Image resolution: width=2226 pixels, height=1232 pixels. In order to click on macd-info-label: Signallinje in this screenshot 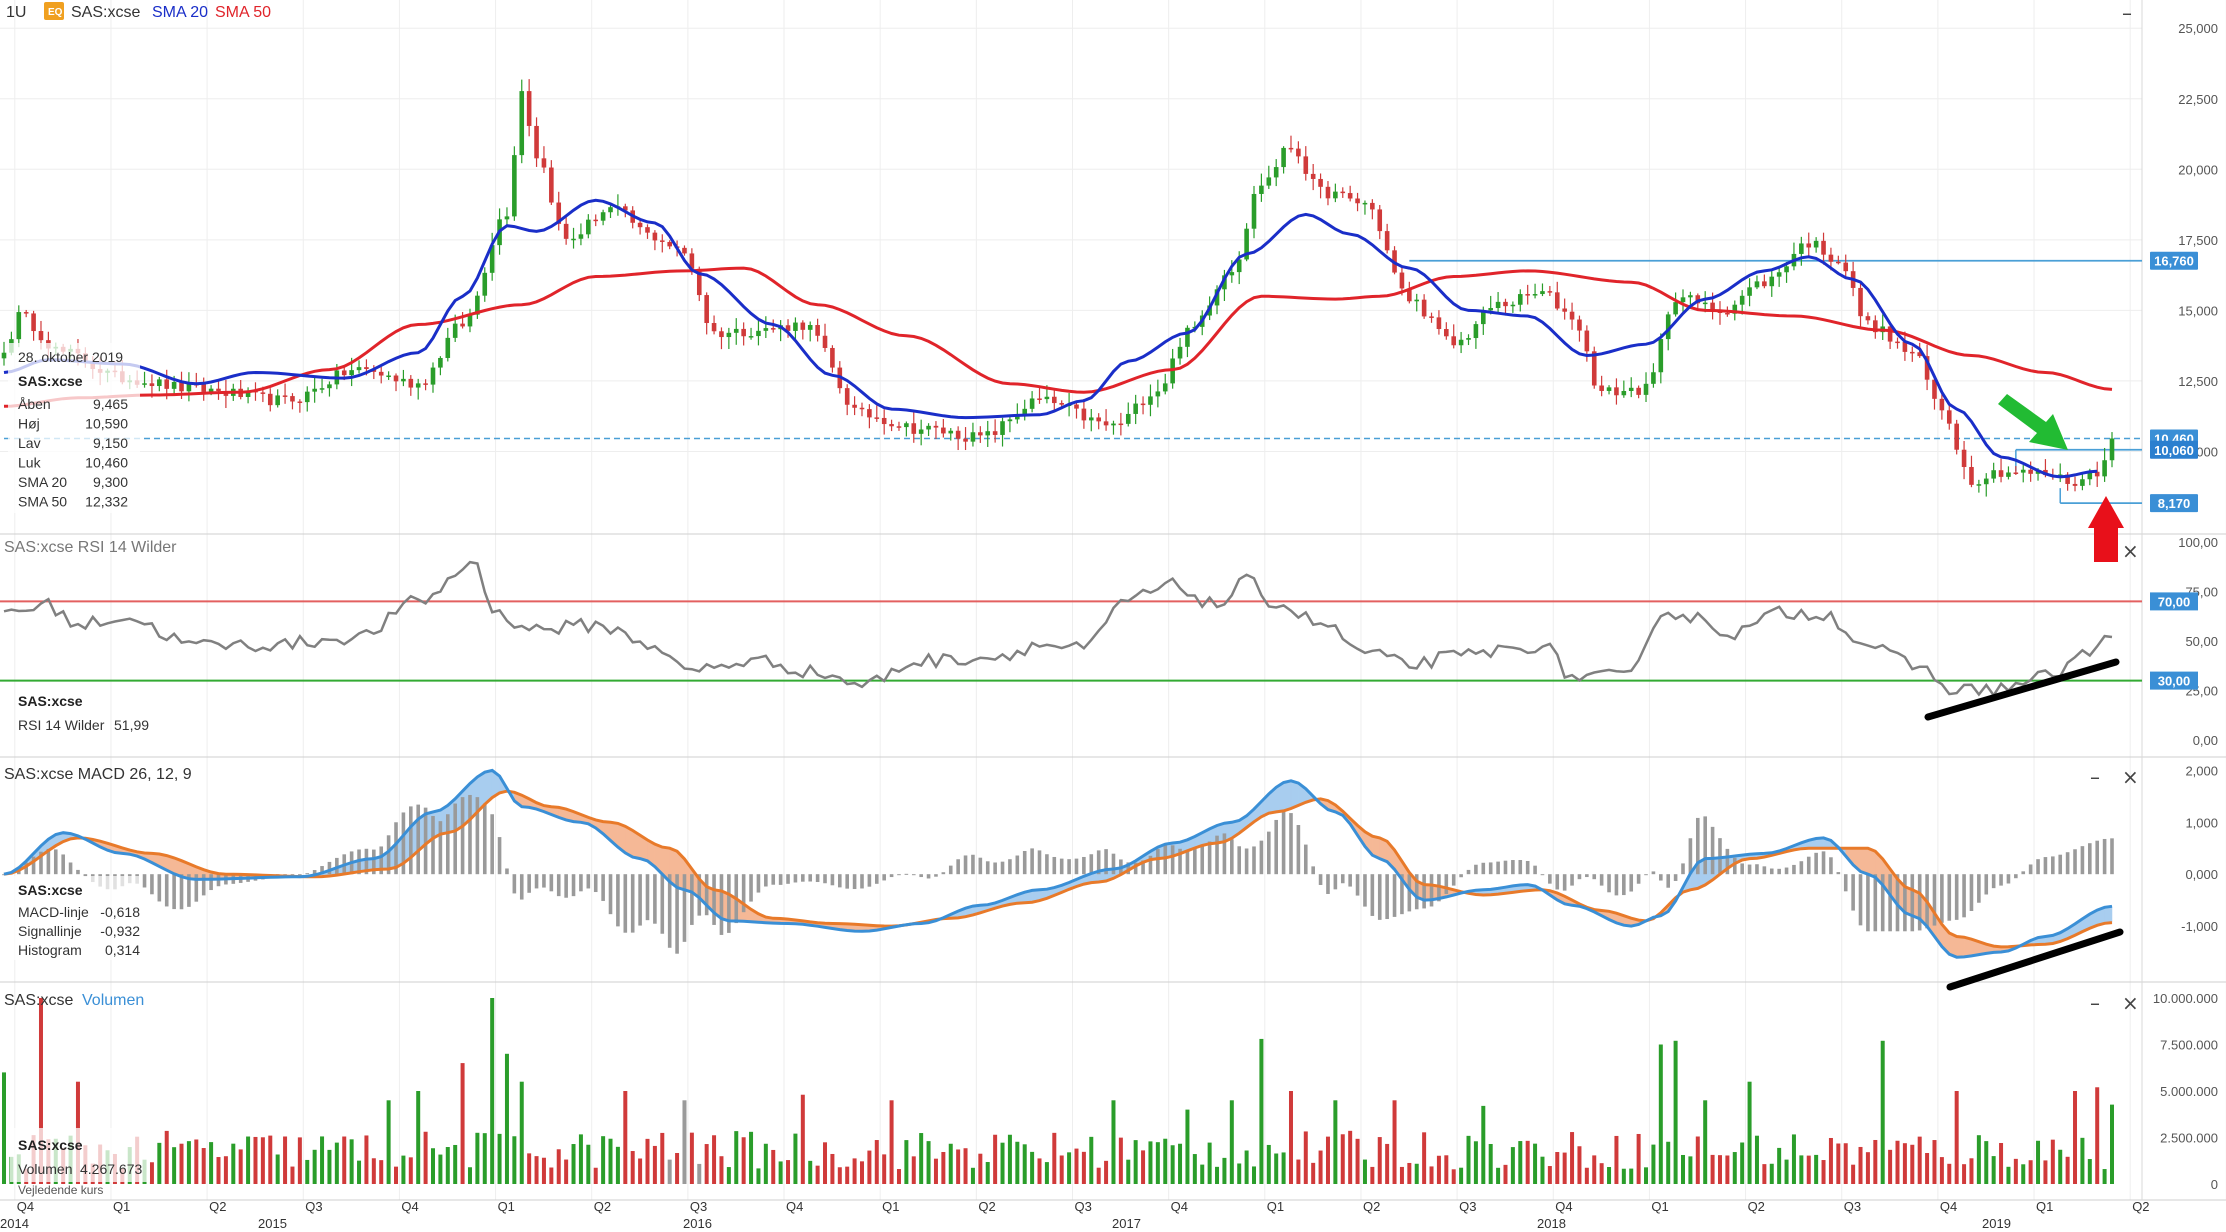, I will do `click(50, 931)`.